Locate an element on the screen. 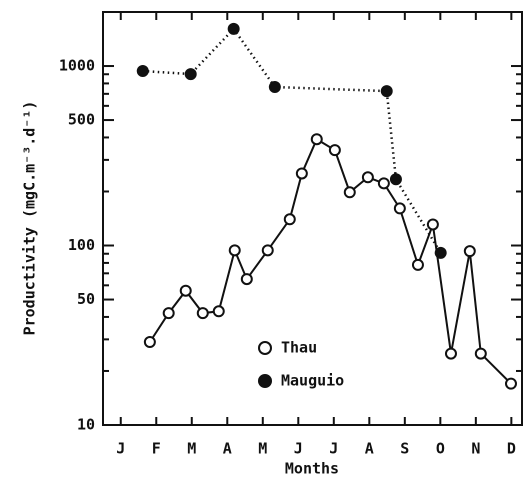 This screenshot has width=529, height=483. y-tick-label: 500 is located at coordinates (81, 120).